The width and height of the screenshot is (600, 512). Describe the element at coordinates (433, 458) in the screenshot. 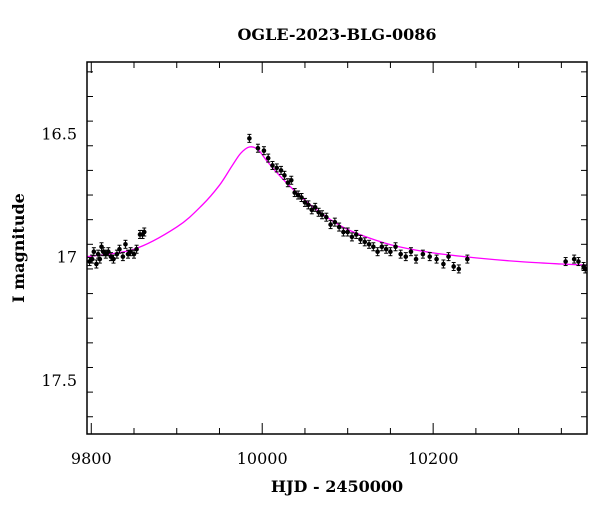

I see `x-tick-label: 10200` at that location.